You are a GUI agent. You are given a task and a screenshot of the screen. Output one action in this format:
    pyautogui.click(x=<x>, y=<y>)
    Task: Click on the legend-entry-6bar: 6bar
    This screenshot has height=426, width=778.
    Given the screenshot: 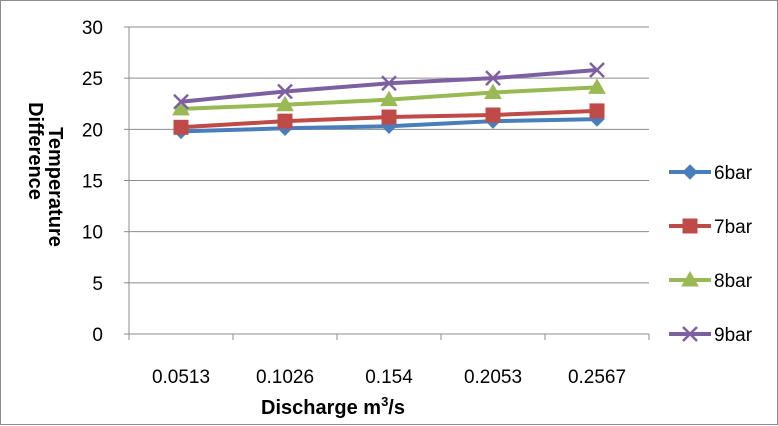 What is the action you would take?
    pyautogui.click(x=711, y=173)
    